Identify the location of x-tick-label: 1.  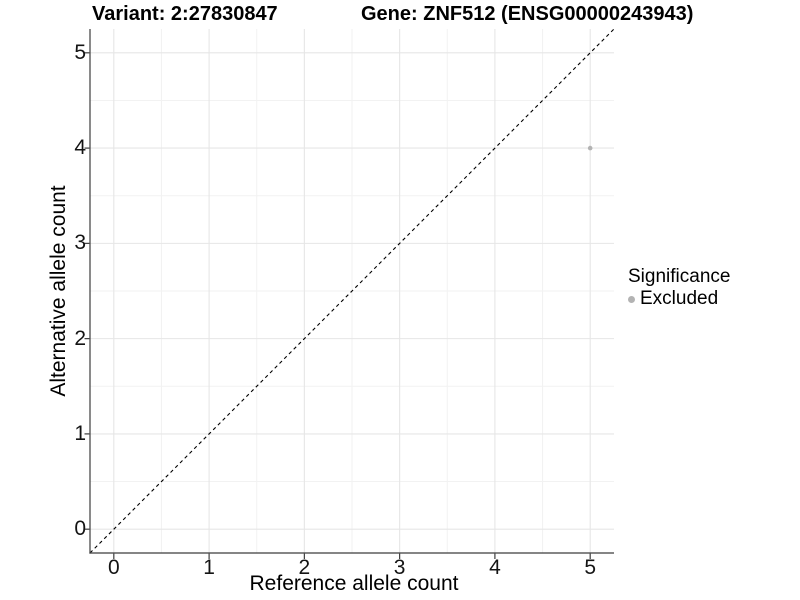
(209, 567).